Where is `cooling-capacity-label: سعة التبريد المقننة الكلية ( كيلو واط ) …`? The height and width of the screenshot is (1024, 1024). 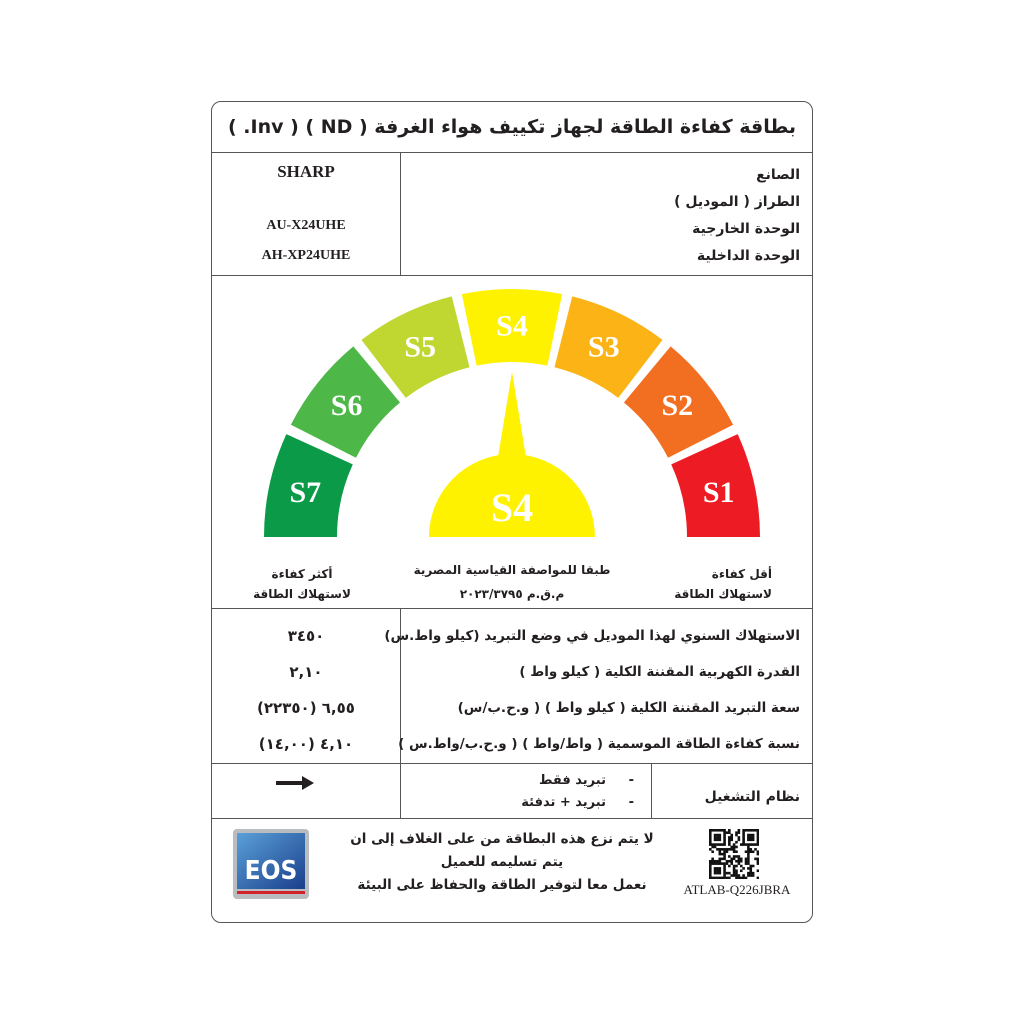 cooling-capacity-label: سعة التبريد المقننة الكلية ( كيلو واط ) … is located at coordinates (628, 708).